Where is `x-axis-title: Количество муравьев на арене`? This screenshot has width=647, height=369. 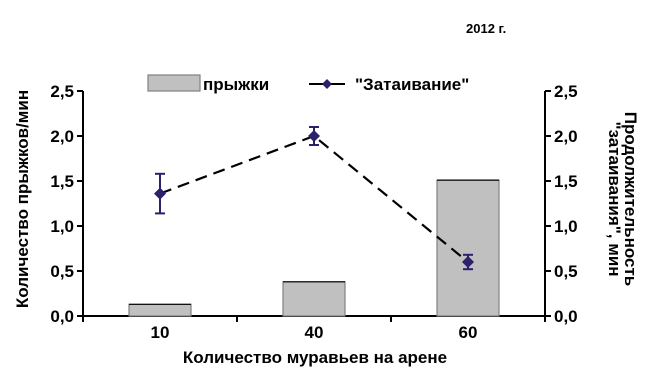
x-axis-title: Количество муравьев на арене is located at coordinates (315, 357).